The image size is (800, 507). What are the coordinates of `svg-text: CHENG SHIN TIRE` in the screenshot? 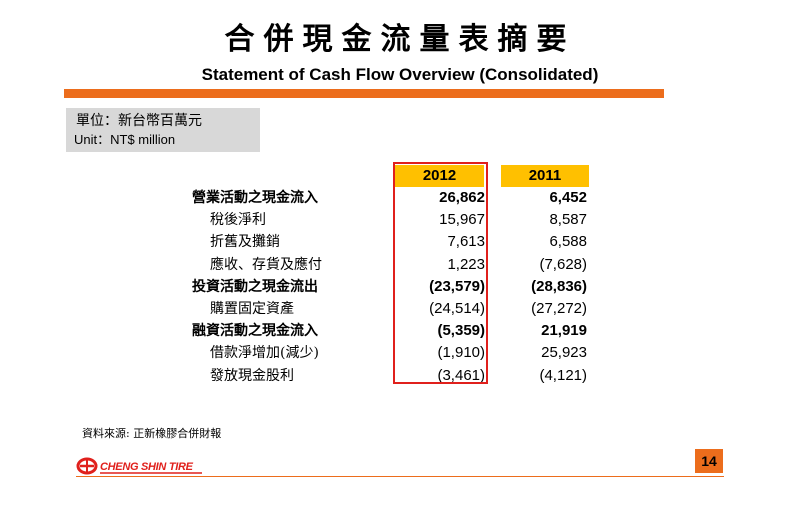 It's located at (147, 467).